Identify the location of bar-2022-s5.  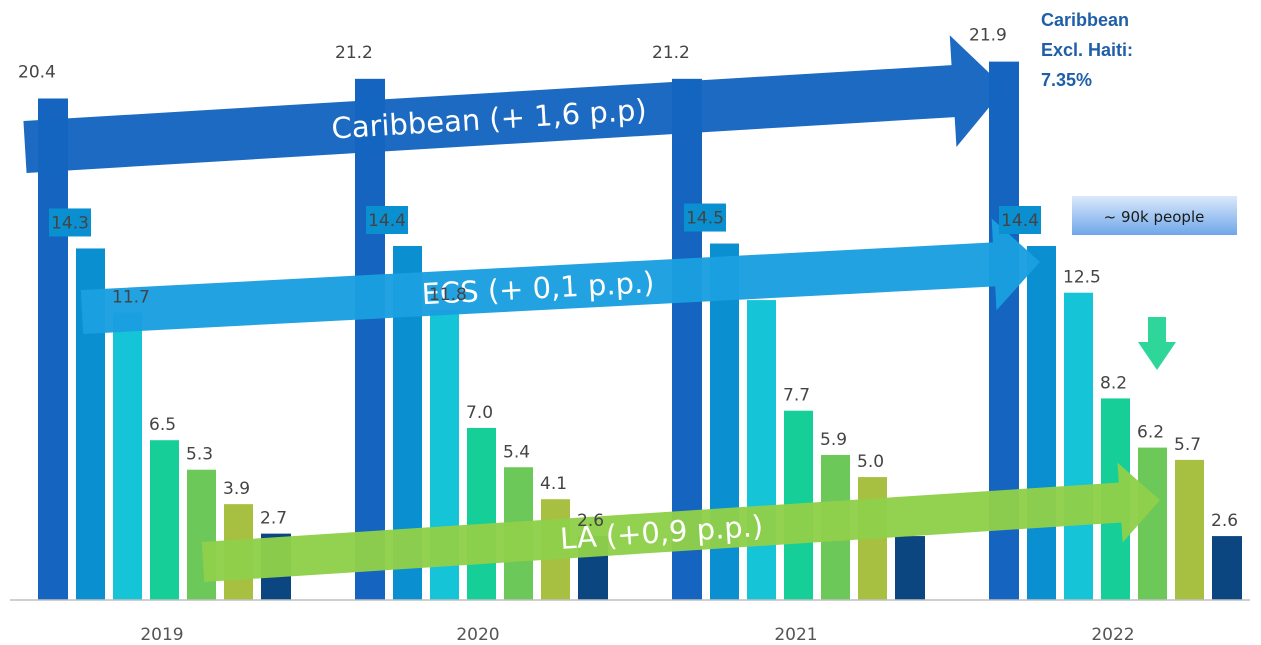
(1152, 523).